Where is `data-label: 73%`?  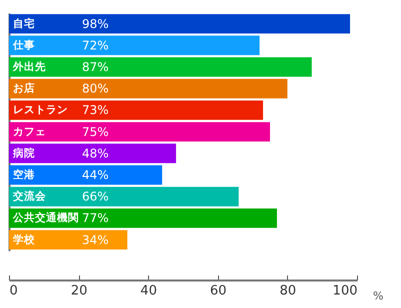 data-label: 73% is located at coordinates (95, 110).